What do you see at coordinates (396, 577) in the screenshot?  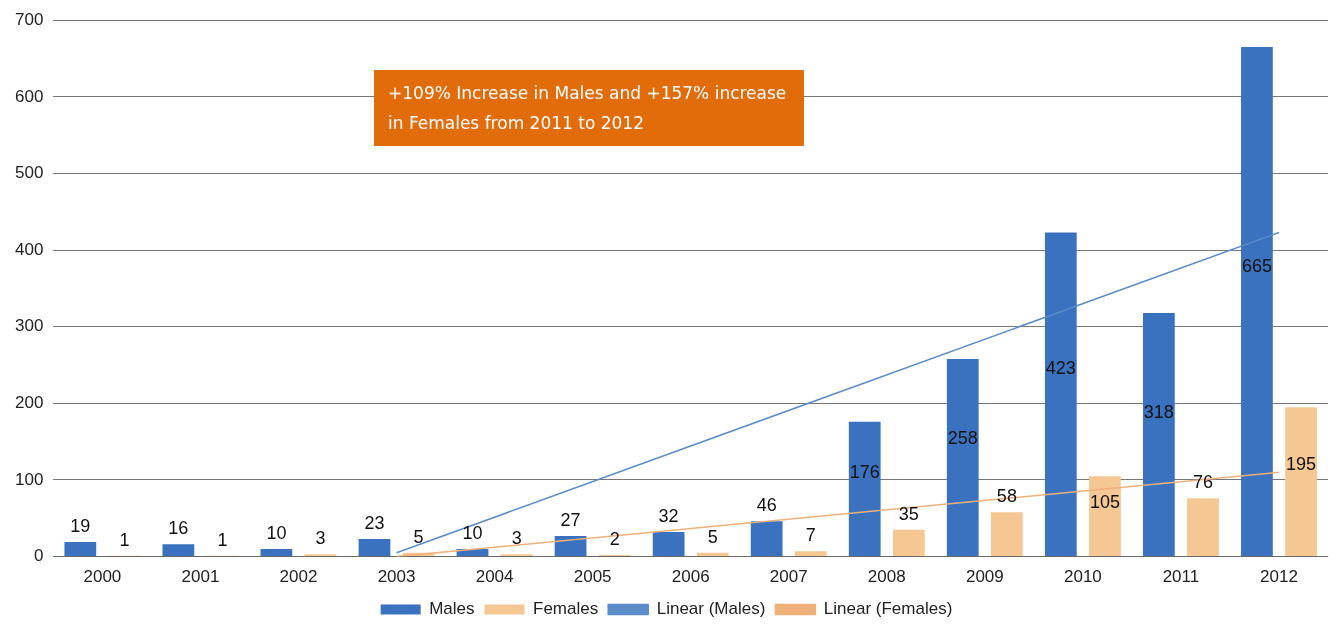 I see `x-tick-label: 2003` at bounding box center [396, 577].